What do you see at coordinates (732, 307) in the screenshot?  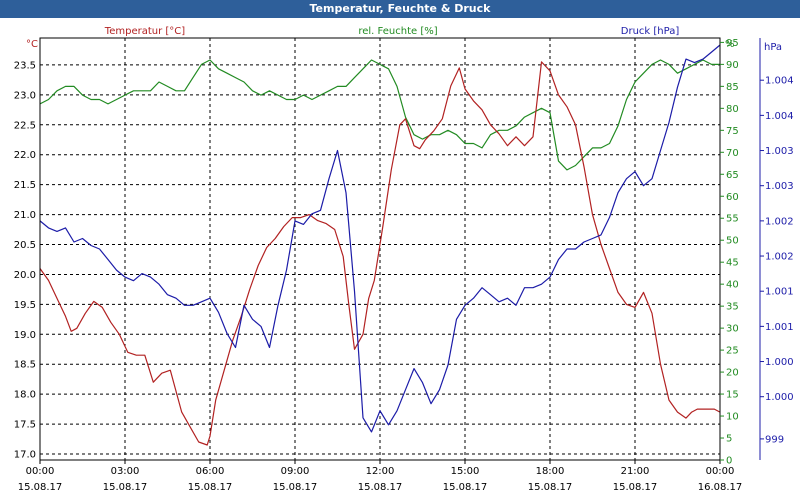 I see `humidity-tick-label: 35` at bounding box center [732, 307].